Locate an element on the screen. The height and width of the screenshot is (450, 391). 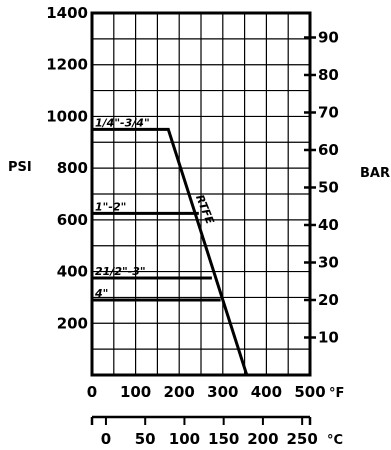
psi-tick-label: 600 is located at coordinates (72, 220).